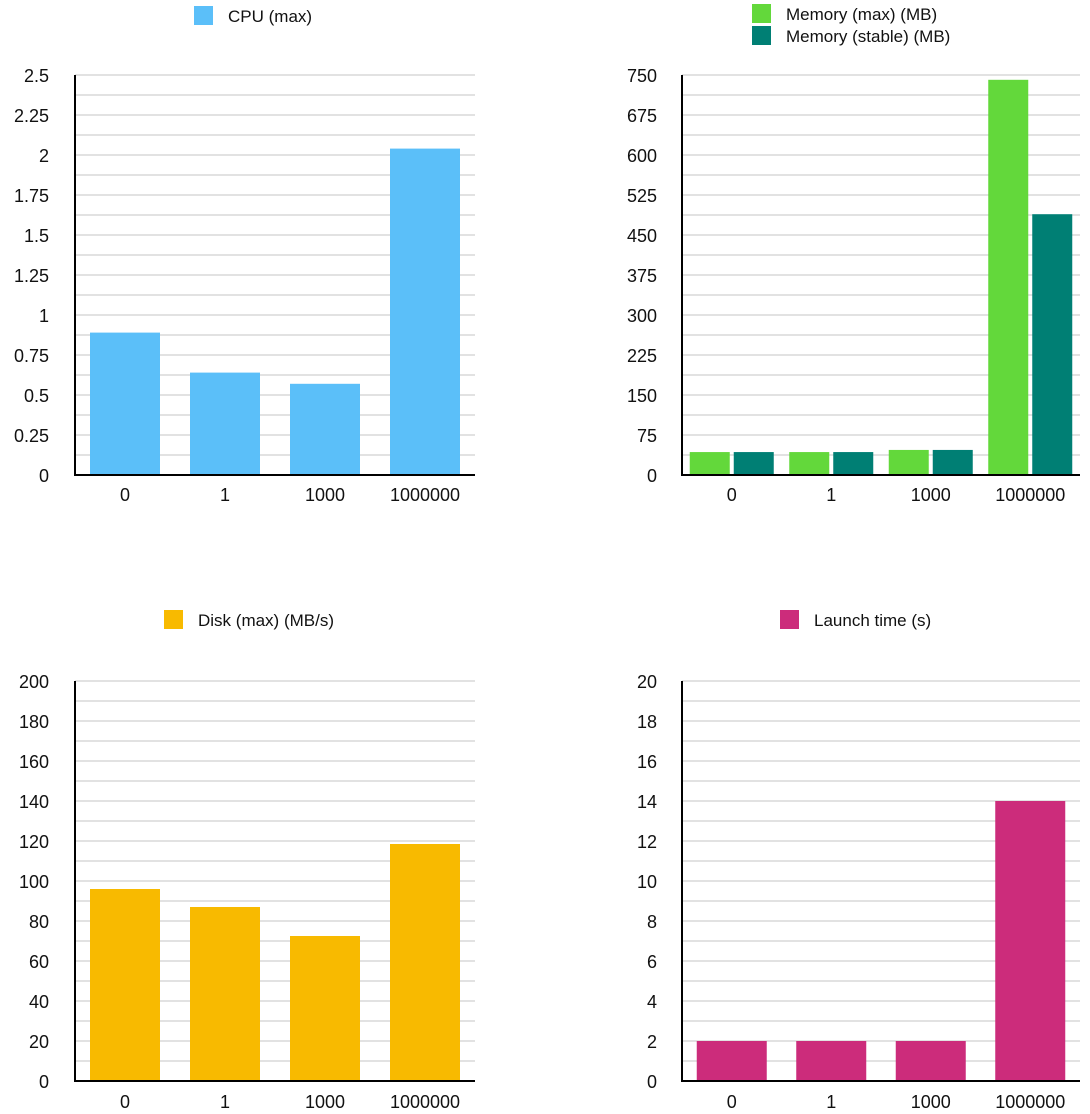  I want to click on legend-label: CPU (max), so click(270, 16).